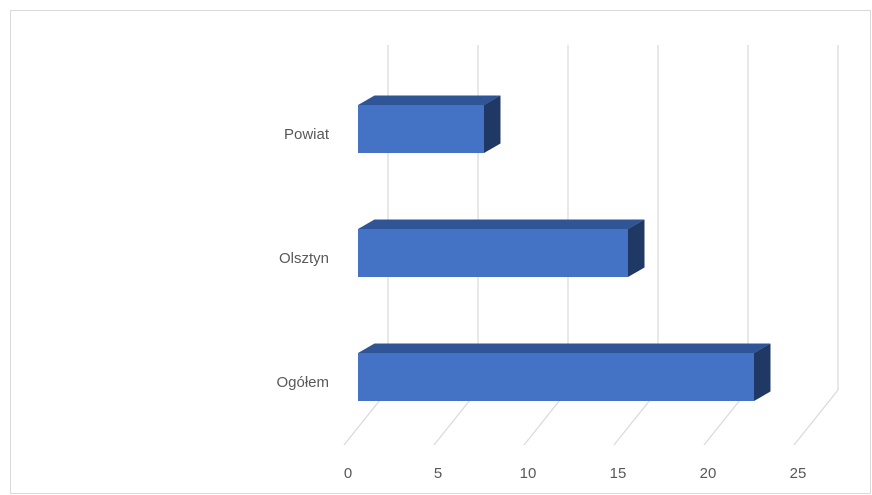 The image size is (872, 495). I want to click on x-tick-label: 25, so click(798, 473).